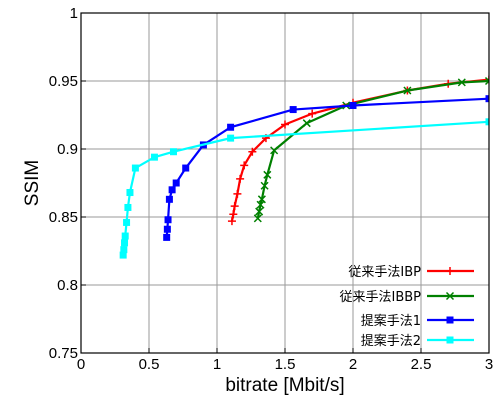  I want to click on legend-label: 提案手法1, so click(391, 321).